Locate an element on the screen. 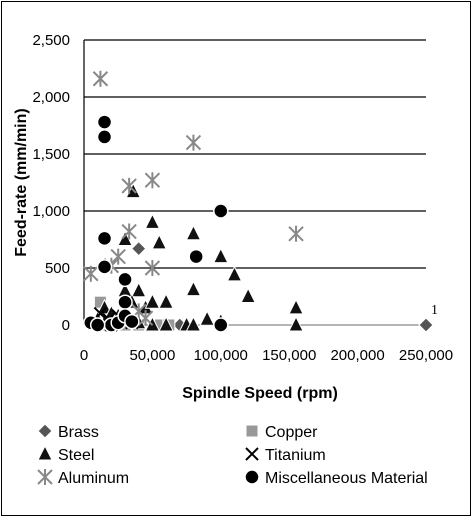 This screenshot has height=519, width=474. legend-marker-titanium is located at coordinates (252, 454).